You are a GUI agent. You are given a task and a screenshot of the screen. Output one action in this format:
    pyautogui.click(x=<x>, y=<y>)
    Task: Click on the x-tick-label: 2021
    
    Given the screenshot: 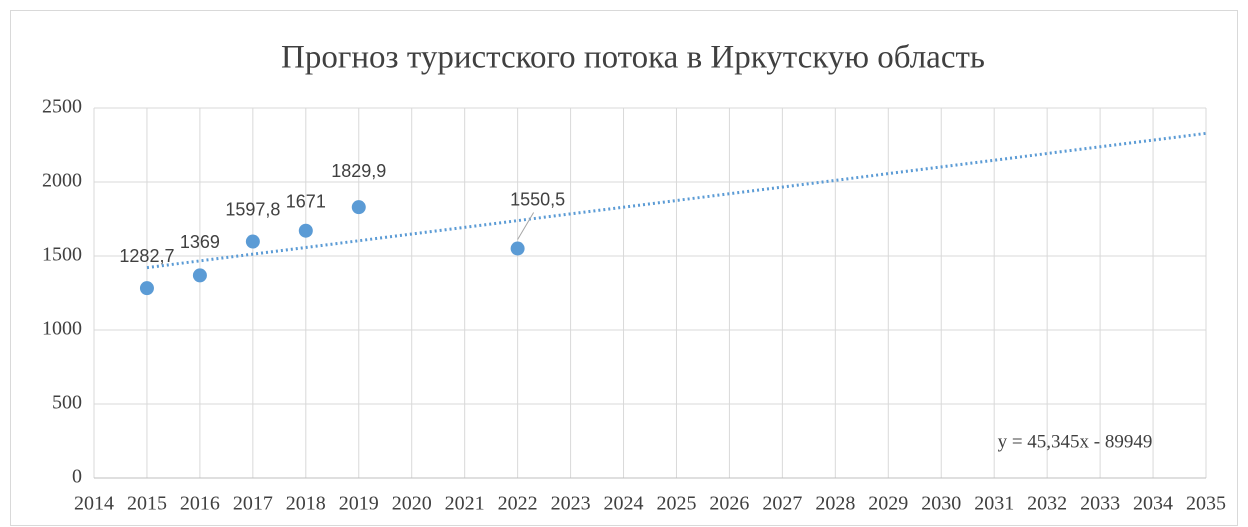 What is the action you would take?
    pyautogui.click(x=465, y=504)
    